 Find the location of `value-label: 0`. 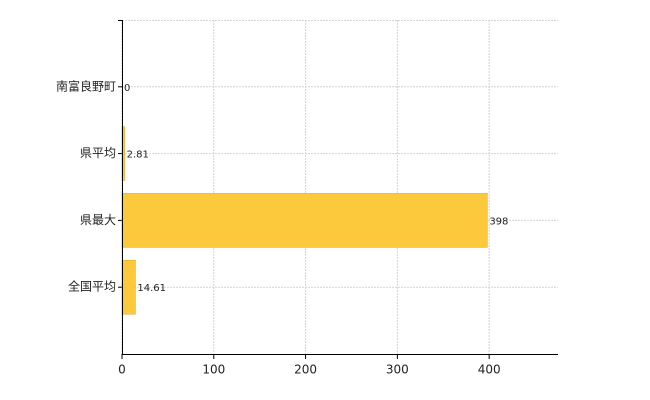

value-label: 0 is located at coordinates (127, 88).